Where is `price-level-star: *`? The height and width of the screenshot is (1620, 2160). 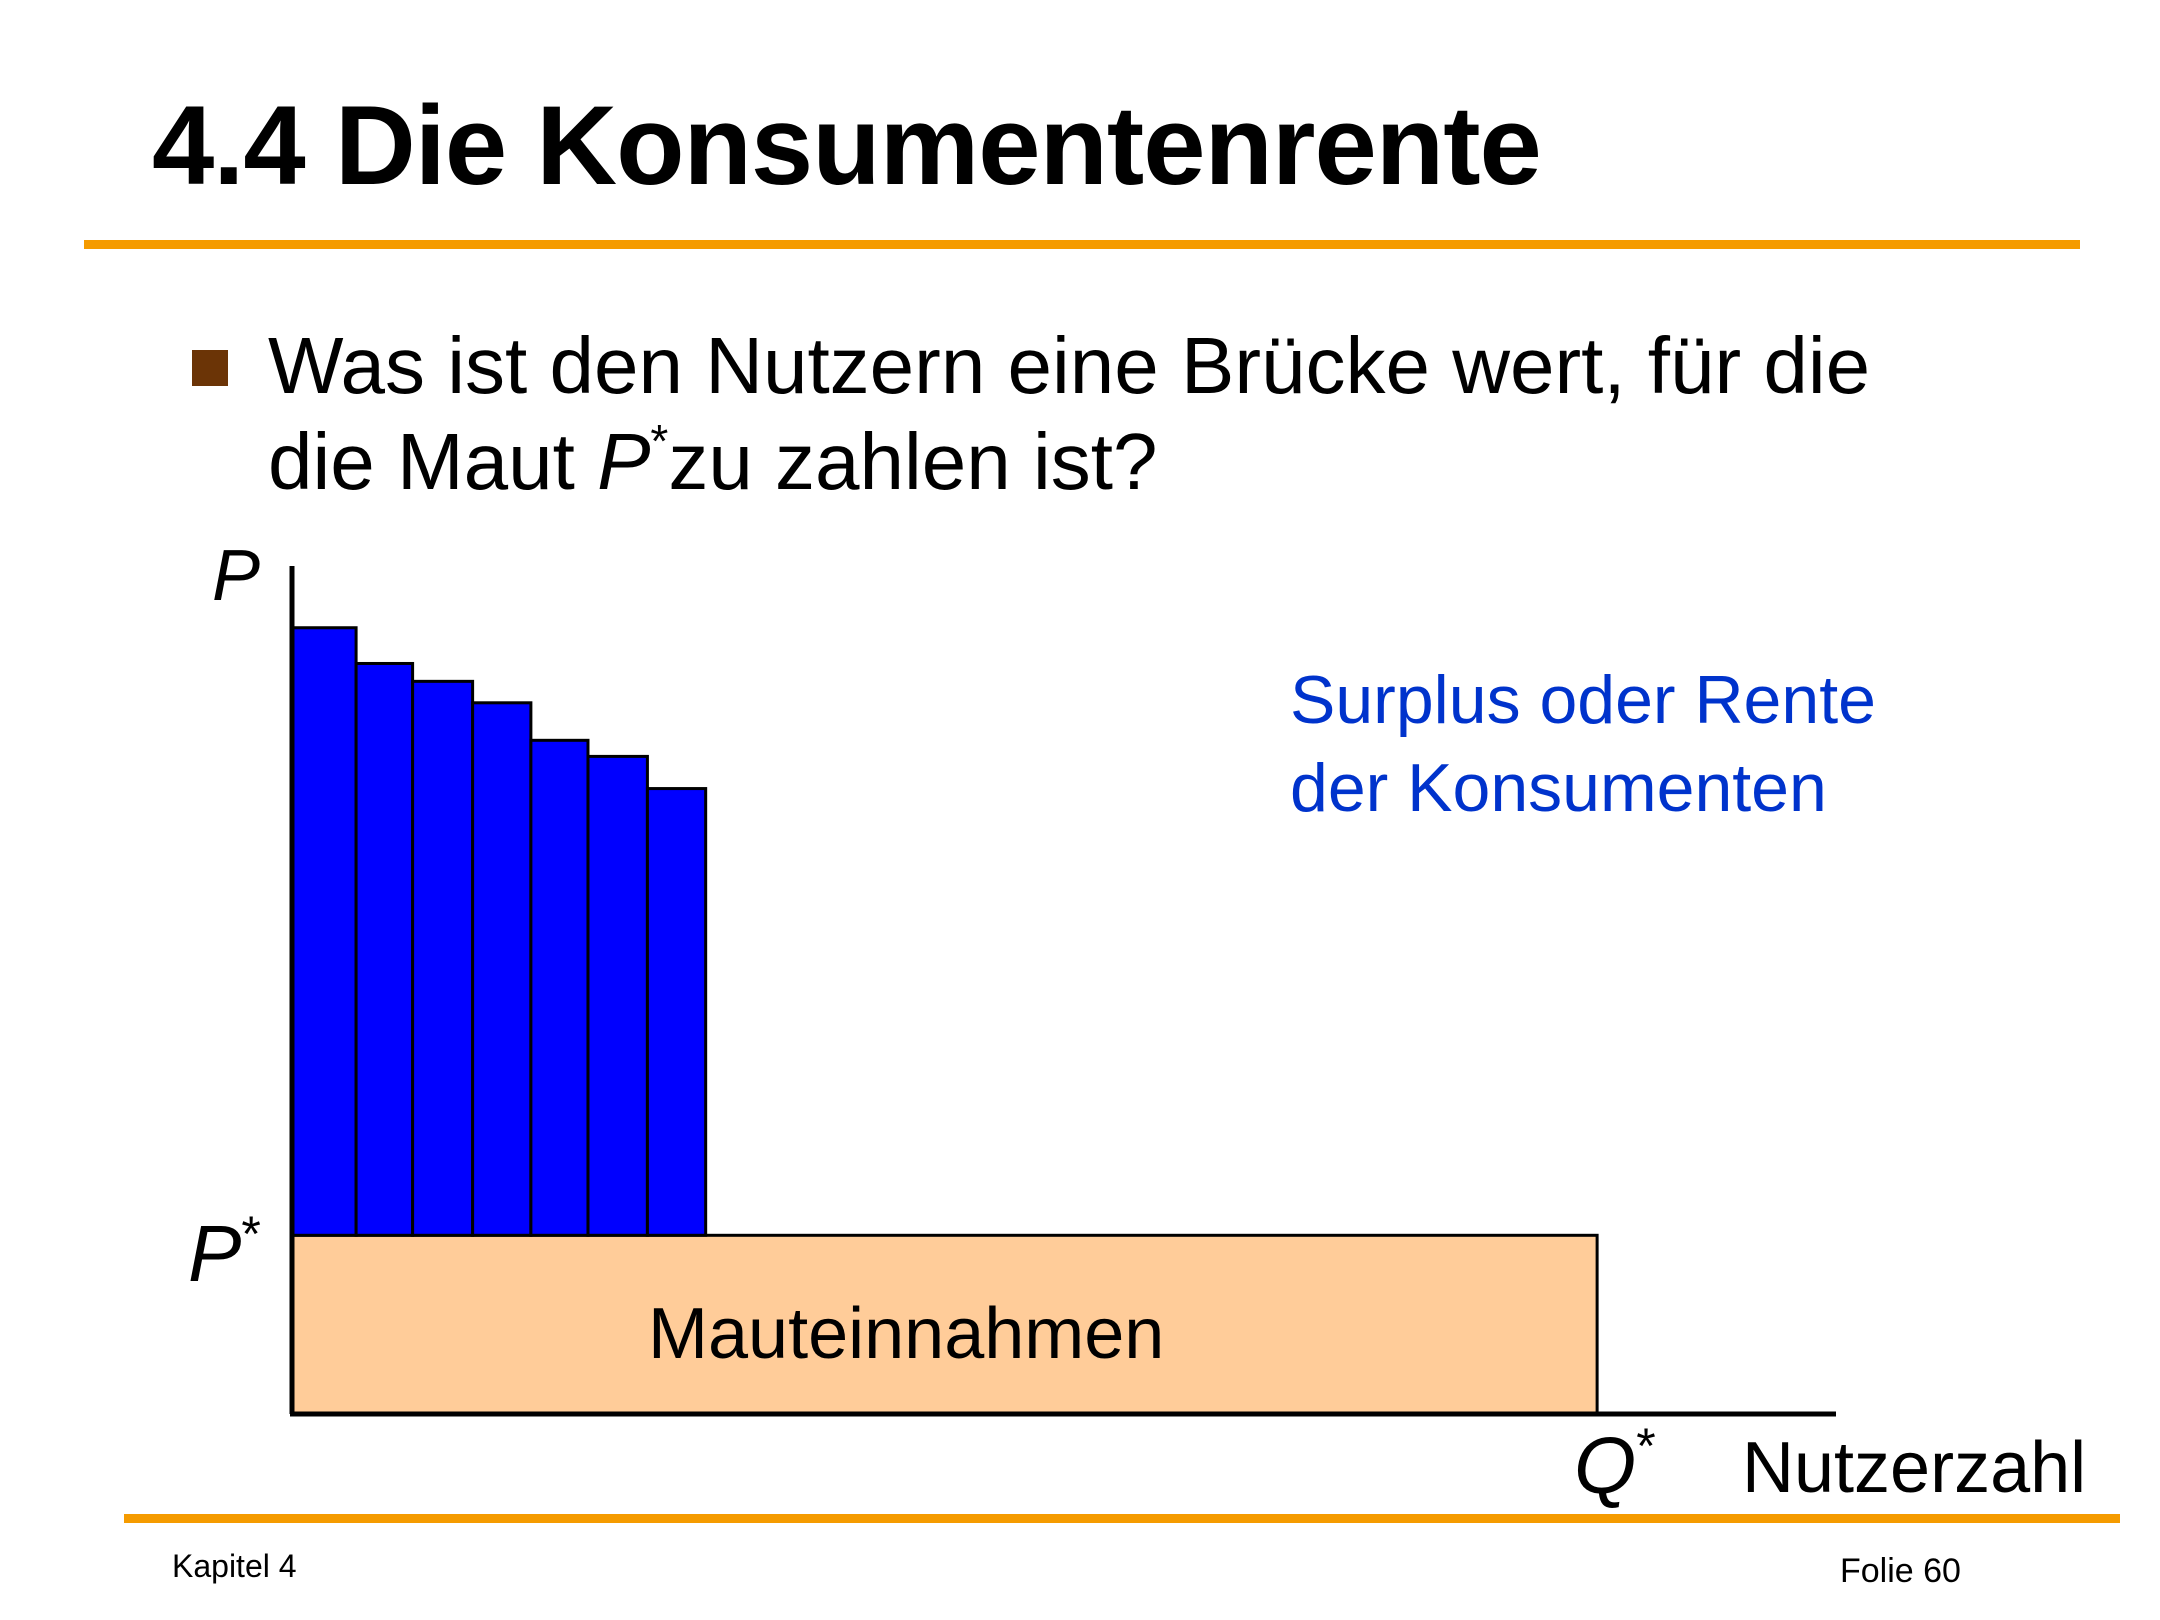 price-level-star: * is located at coordinates (251, 1234).